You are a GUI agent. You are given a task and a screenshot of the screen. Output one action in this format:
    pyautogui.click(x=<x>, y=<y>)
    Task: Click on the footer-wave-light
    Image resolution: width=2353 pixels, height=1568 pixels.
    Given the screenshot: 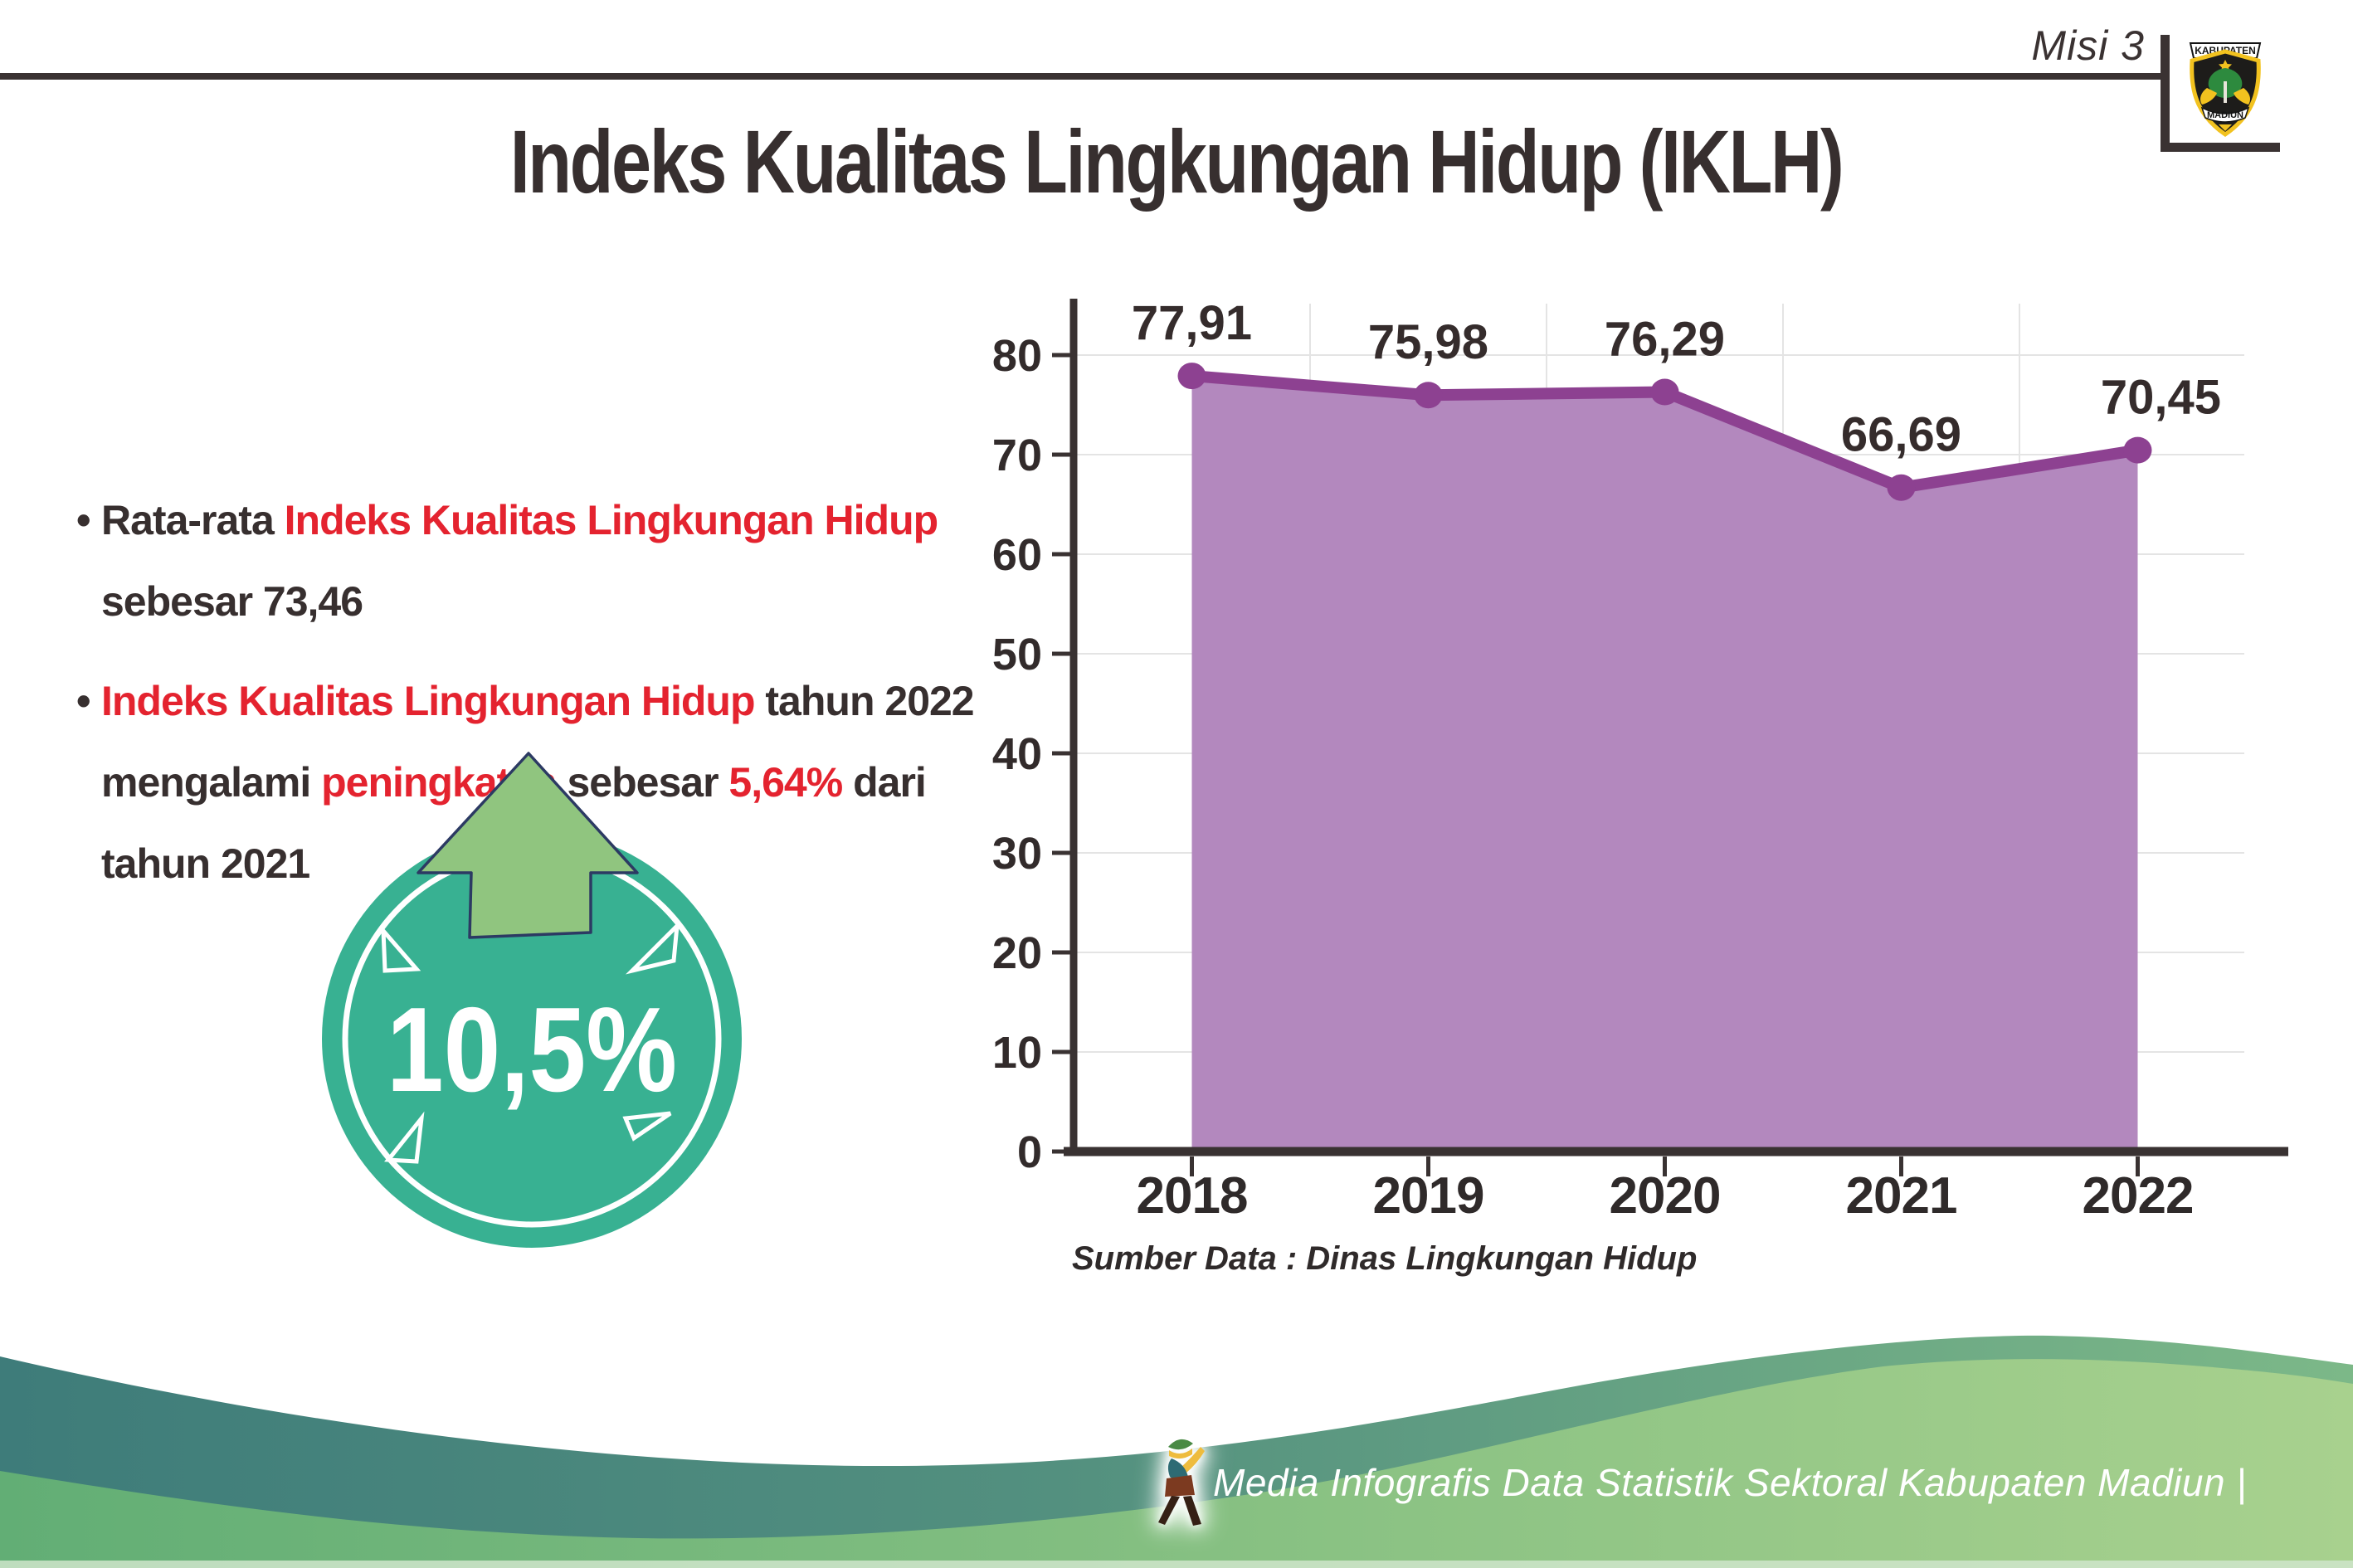 What is the action you would take?
    pyautogui.click(x=1176, y=1463)
    